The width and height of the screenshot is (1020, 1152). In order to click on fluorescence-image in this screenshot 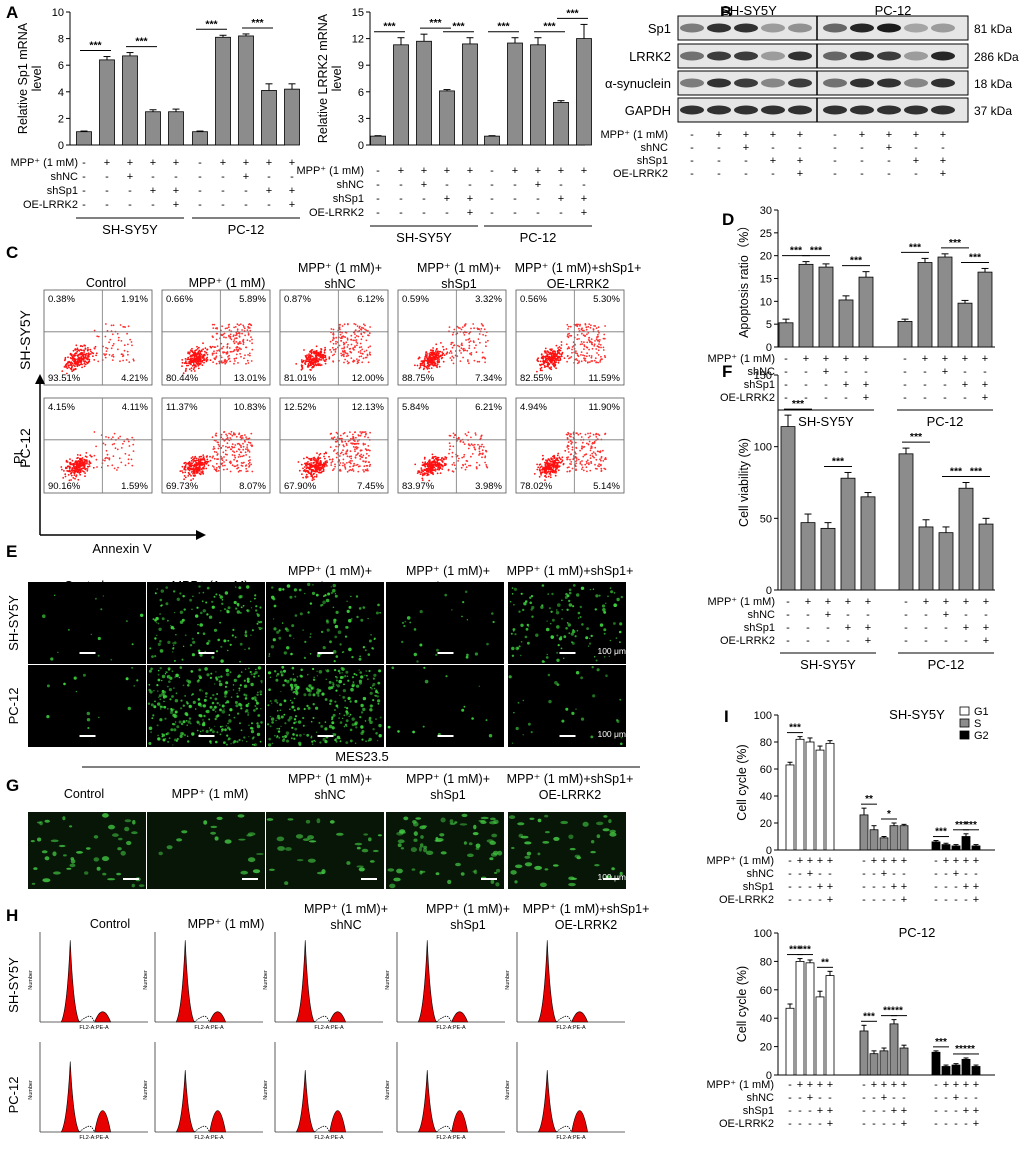, I will do `click(87, 706)`.